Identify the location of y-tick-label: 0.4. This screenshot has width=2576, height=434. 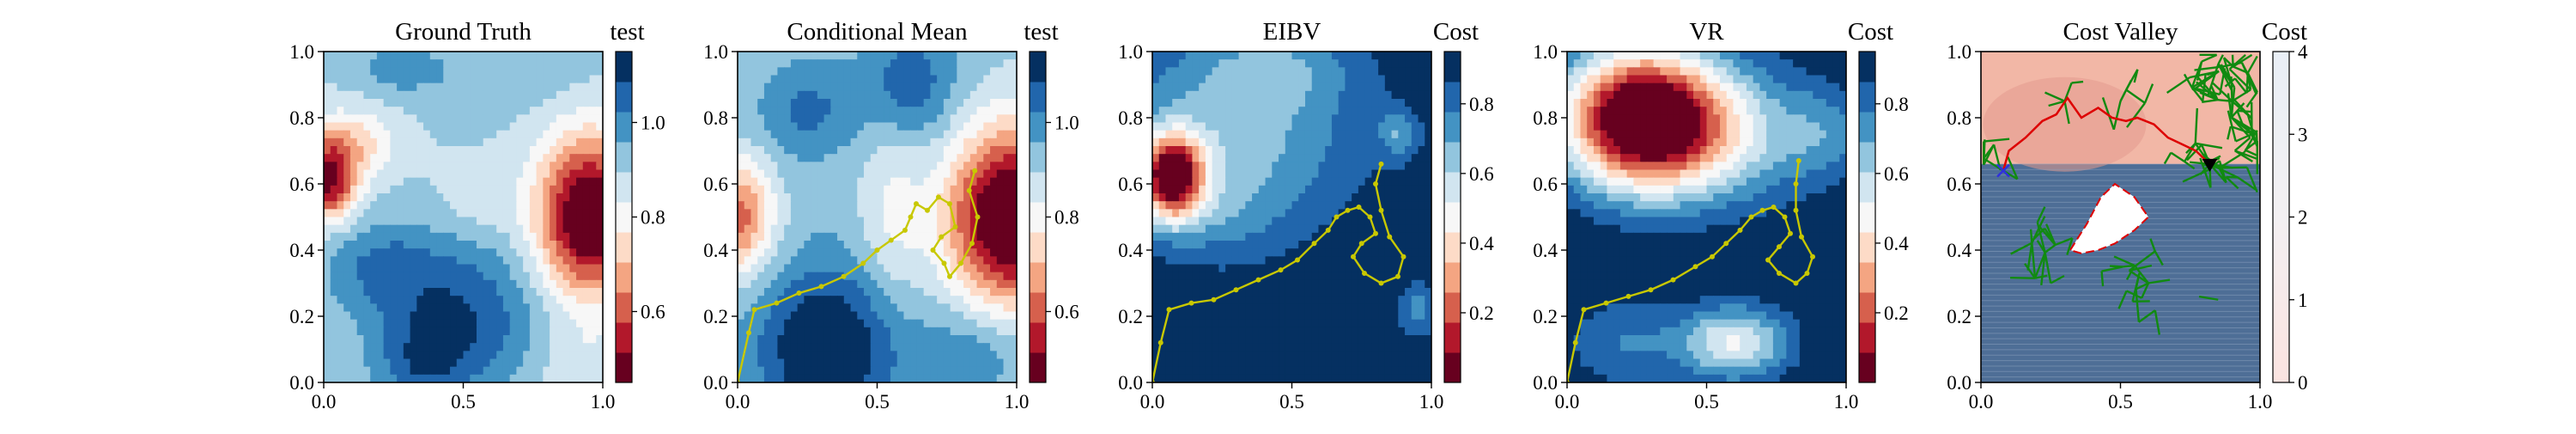
(715, 250).